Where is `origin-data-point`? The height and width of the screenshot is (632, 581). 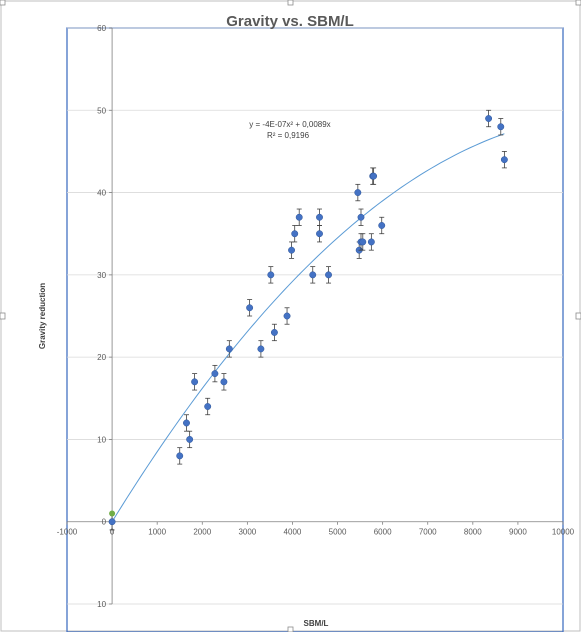 origin-data-point is located at coordinates (112, 513).